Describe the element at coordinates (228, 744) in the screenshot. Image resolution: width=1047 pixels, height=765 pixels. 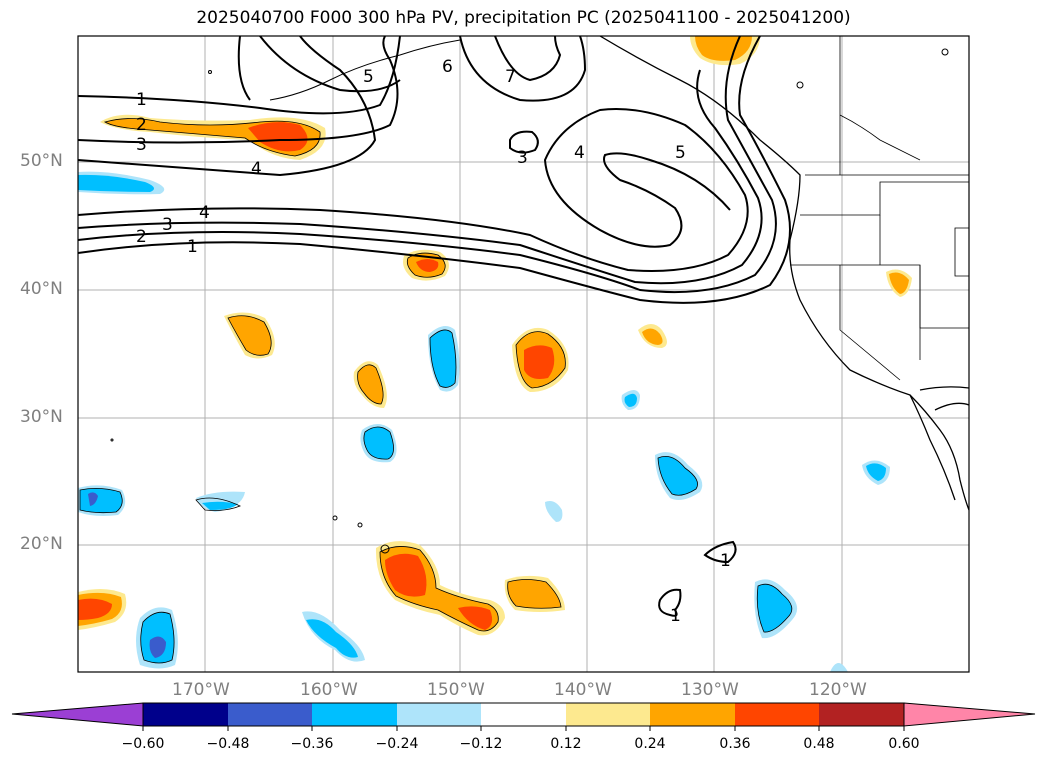
I see `colorbar-tick: −0.48` at that location.